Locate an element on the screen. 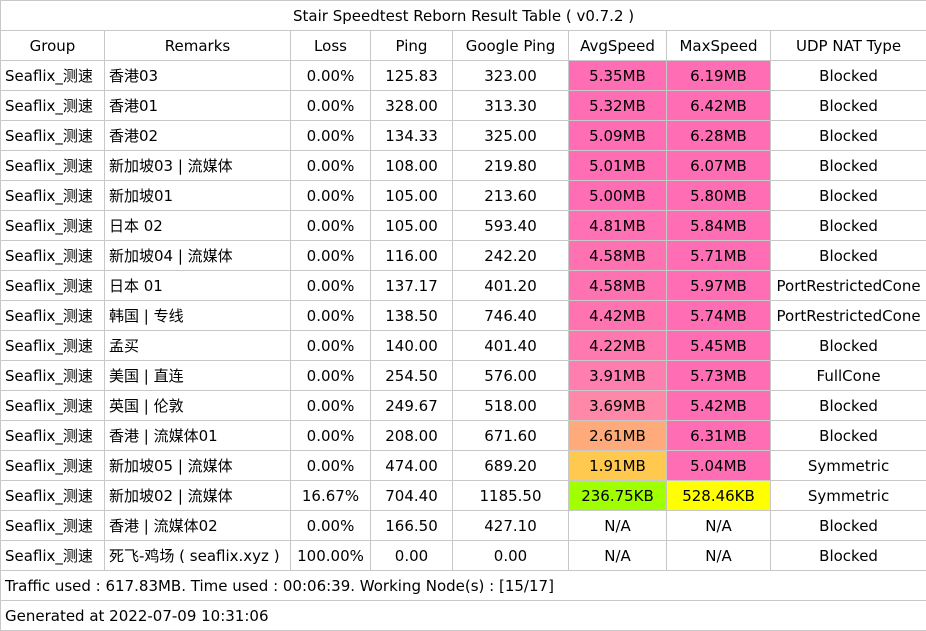 The height and width of the screenshot is (631, 926). header-google-ping: Google Ping is located at coordinates (511, 46).